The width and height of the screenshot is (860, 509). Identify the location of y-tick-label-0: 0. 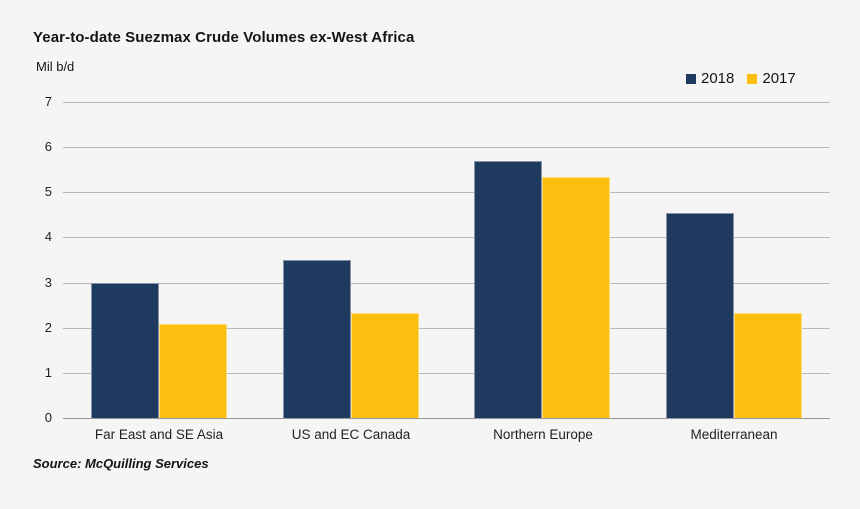
(48, 417).